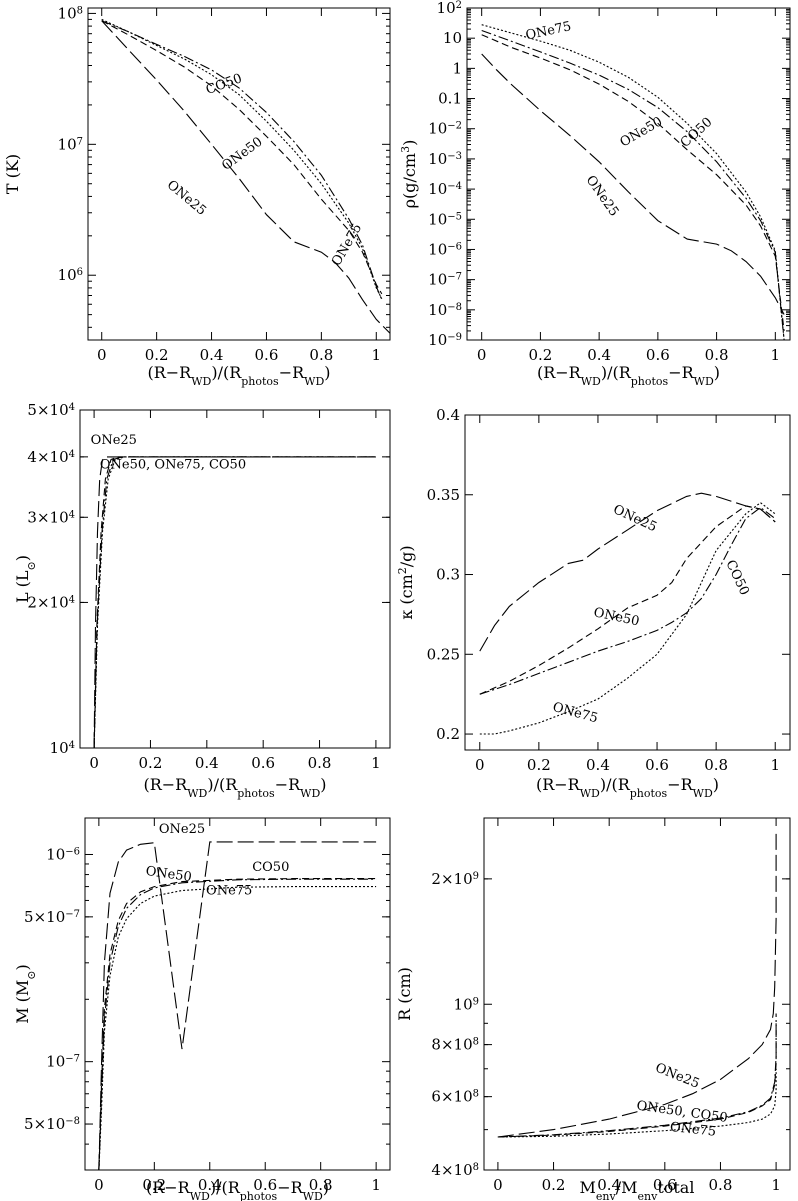 The image size is (798, 1201). Describe the element at coordinates (443, 654) in the screenshot. I see `y-tick-mantissa: 0.25` at that location.